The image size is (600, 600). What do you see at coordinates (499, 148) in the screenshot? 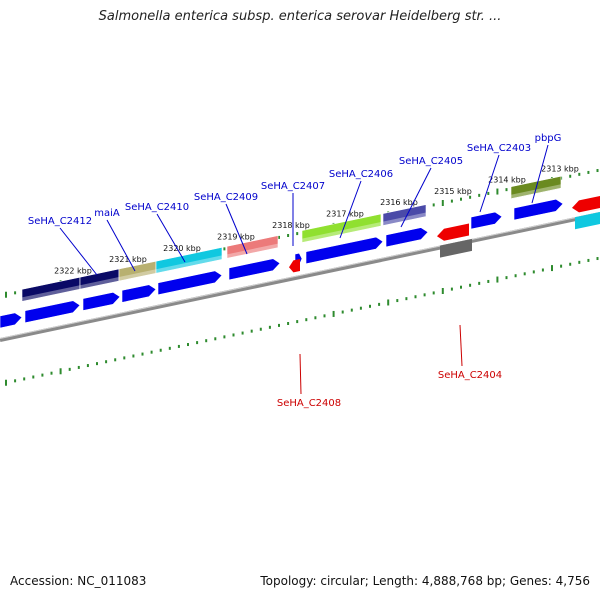
I see `forward-gene-label: SeHA_C2403` at bounding box center [499, 148].